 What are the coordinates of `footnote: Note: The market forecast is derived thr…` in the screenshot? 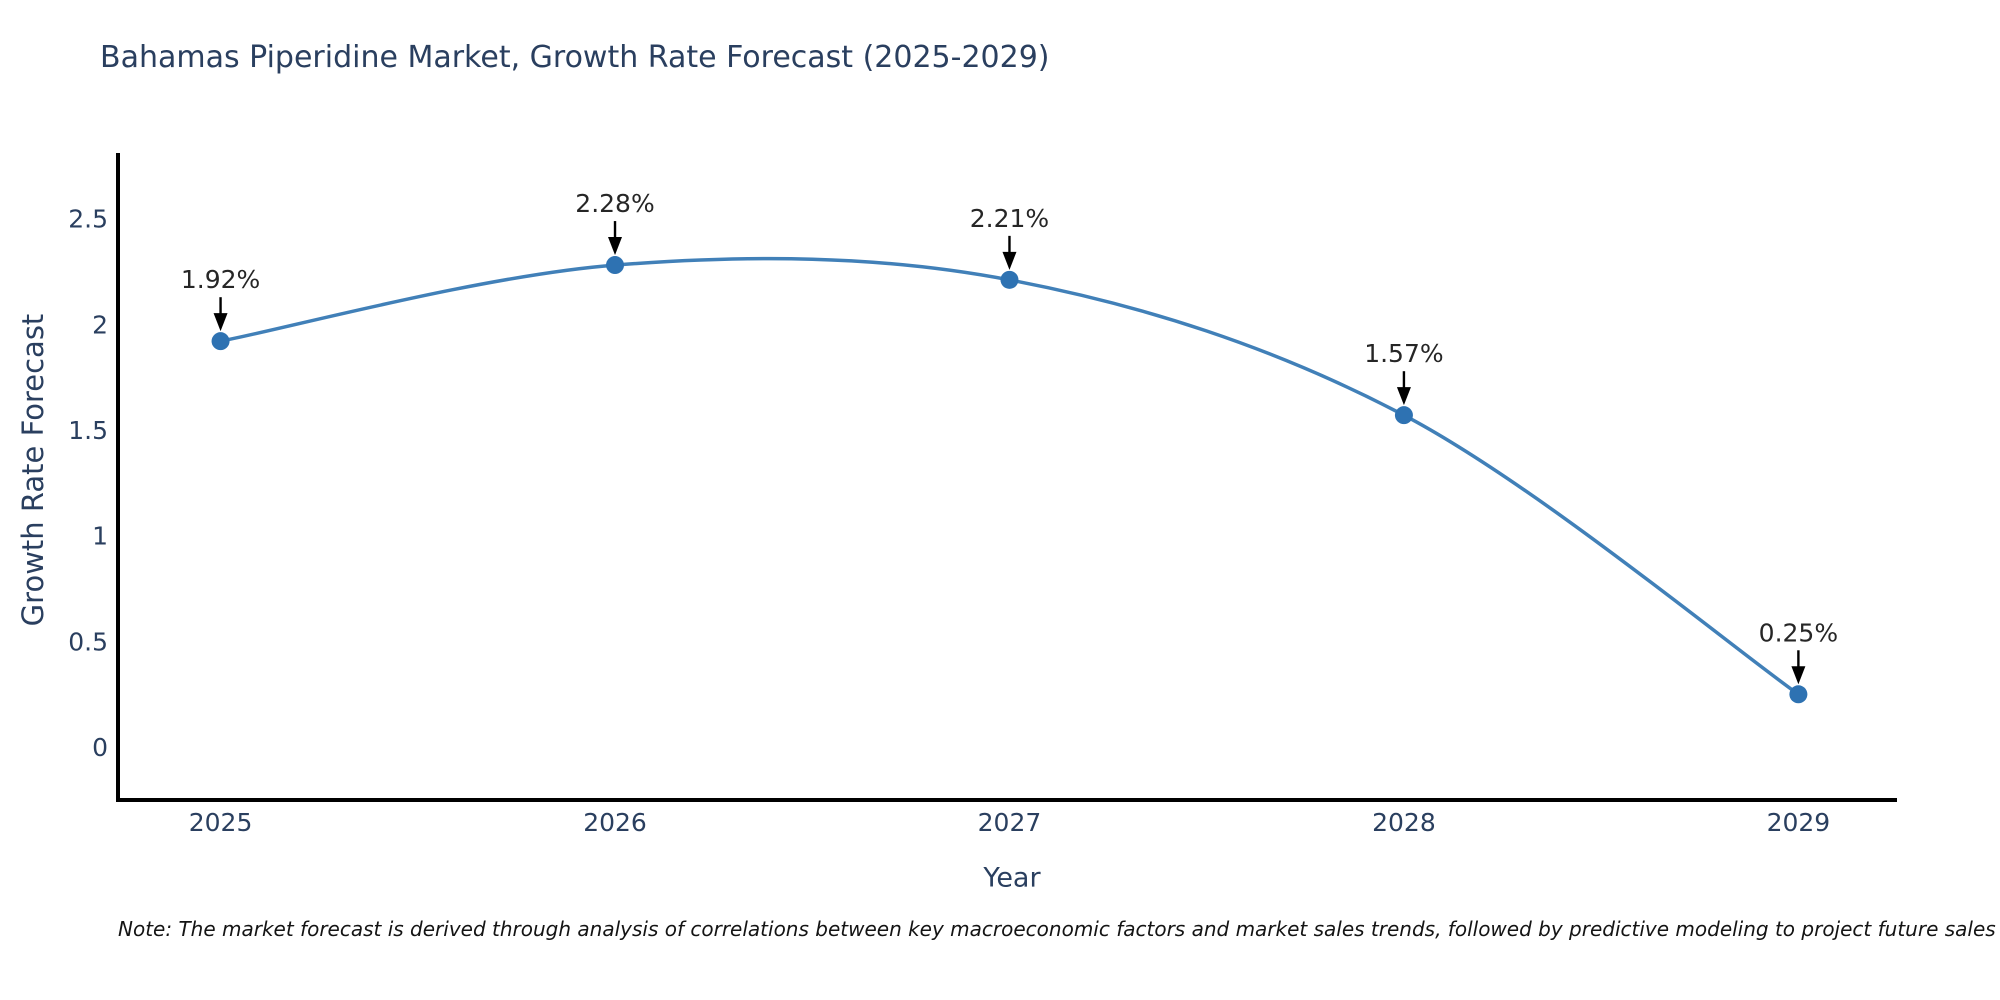 It's located at (1057, 929).